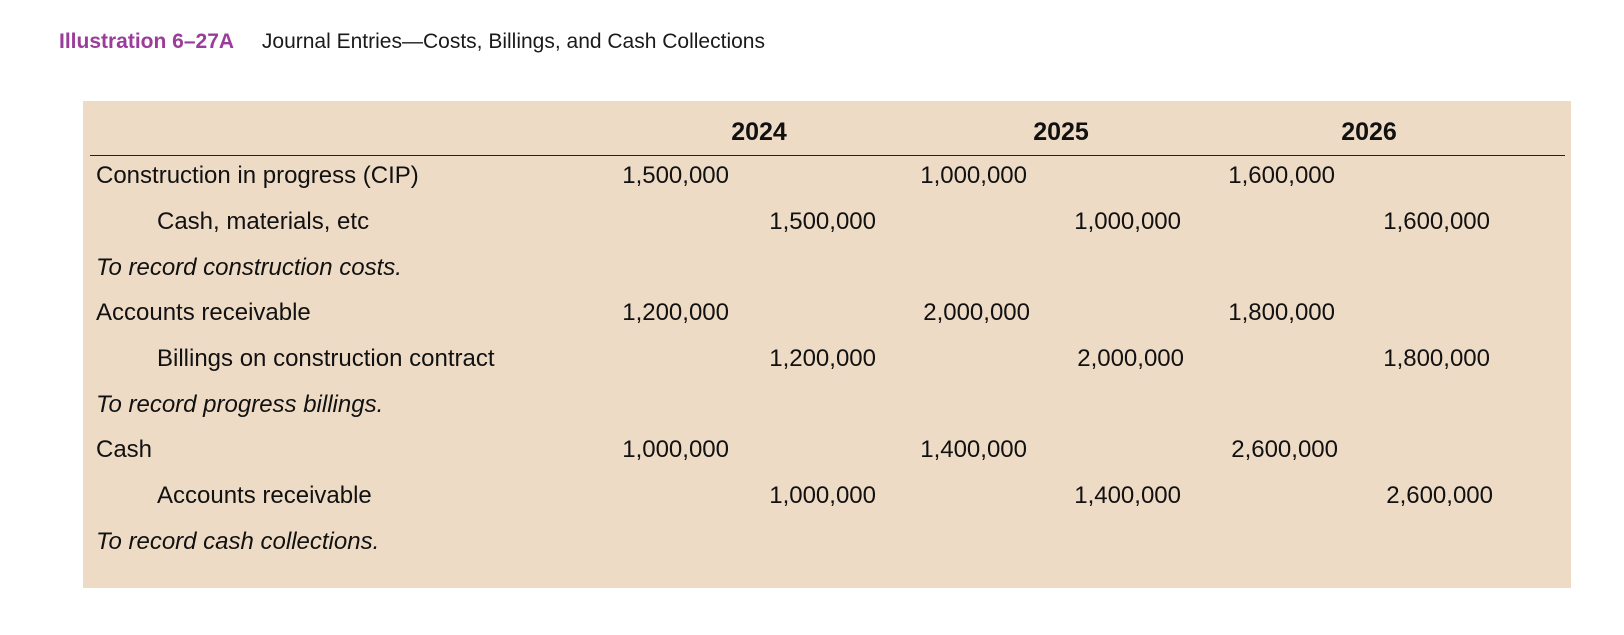 This screenshot has height=635, width=1624. Describe the element at coordinates (124, 449) in the screenshot. I see `debit-account: Cash` at that location.